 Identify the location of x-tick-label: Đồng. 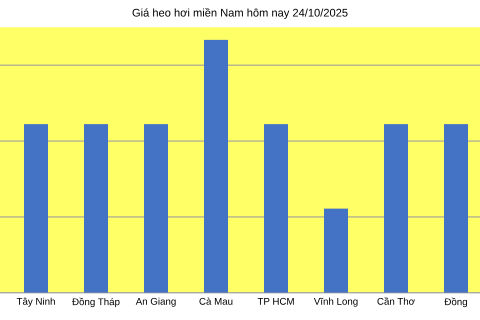
(455, 303).